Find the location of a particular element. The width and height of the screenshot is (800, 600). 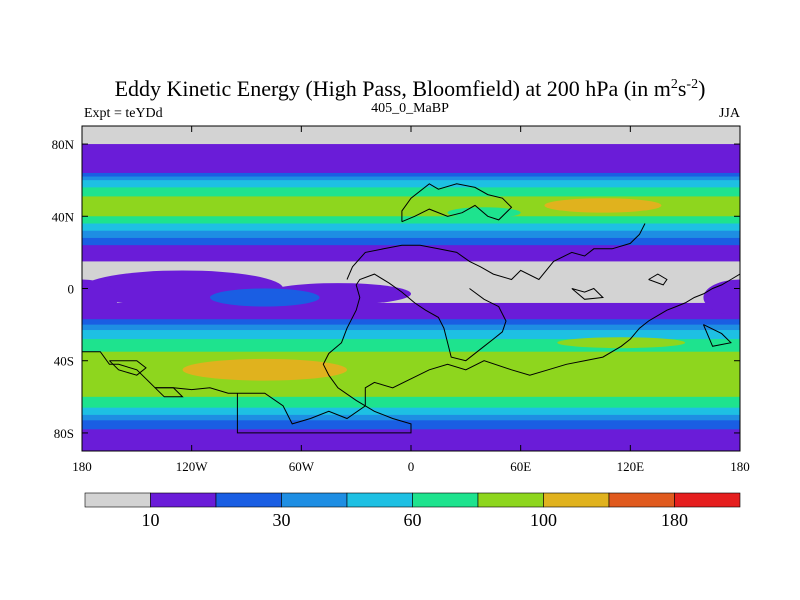

colorbar is located at coordinates (412, 500).